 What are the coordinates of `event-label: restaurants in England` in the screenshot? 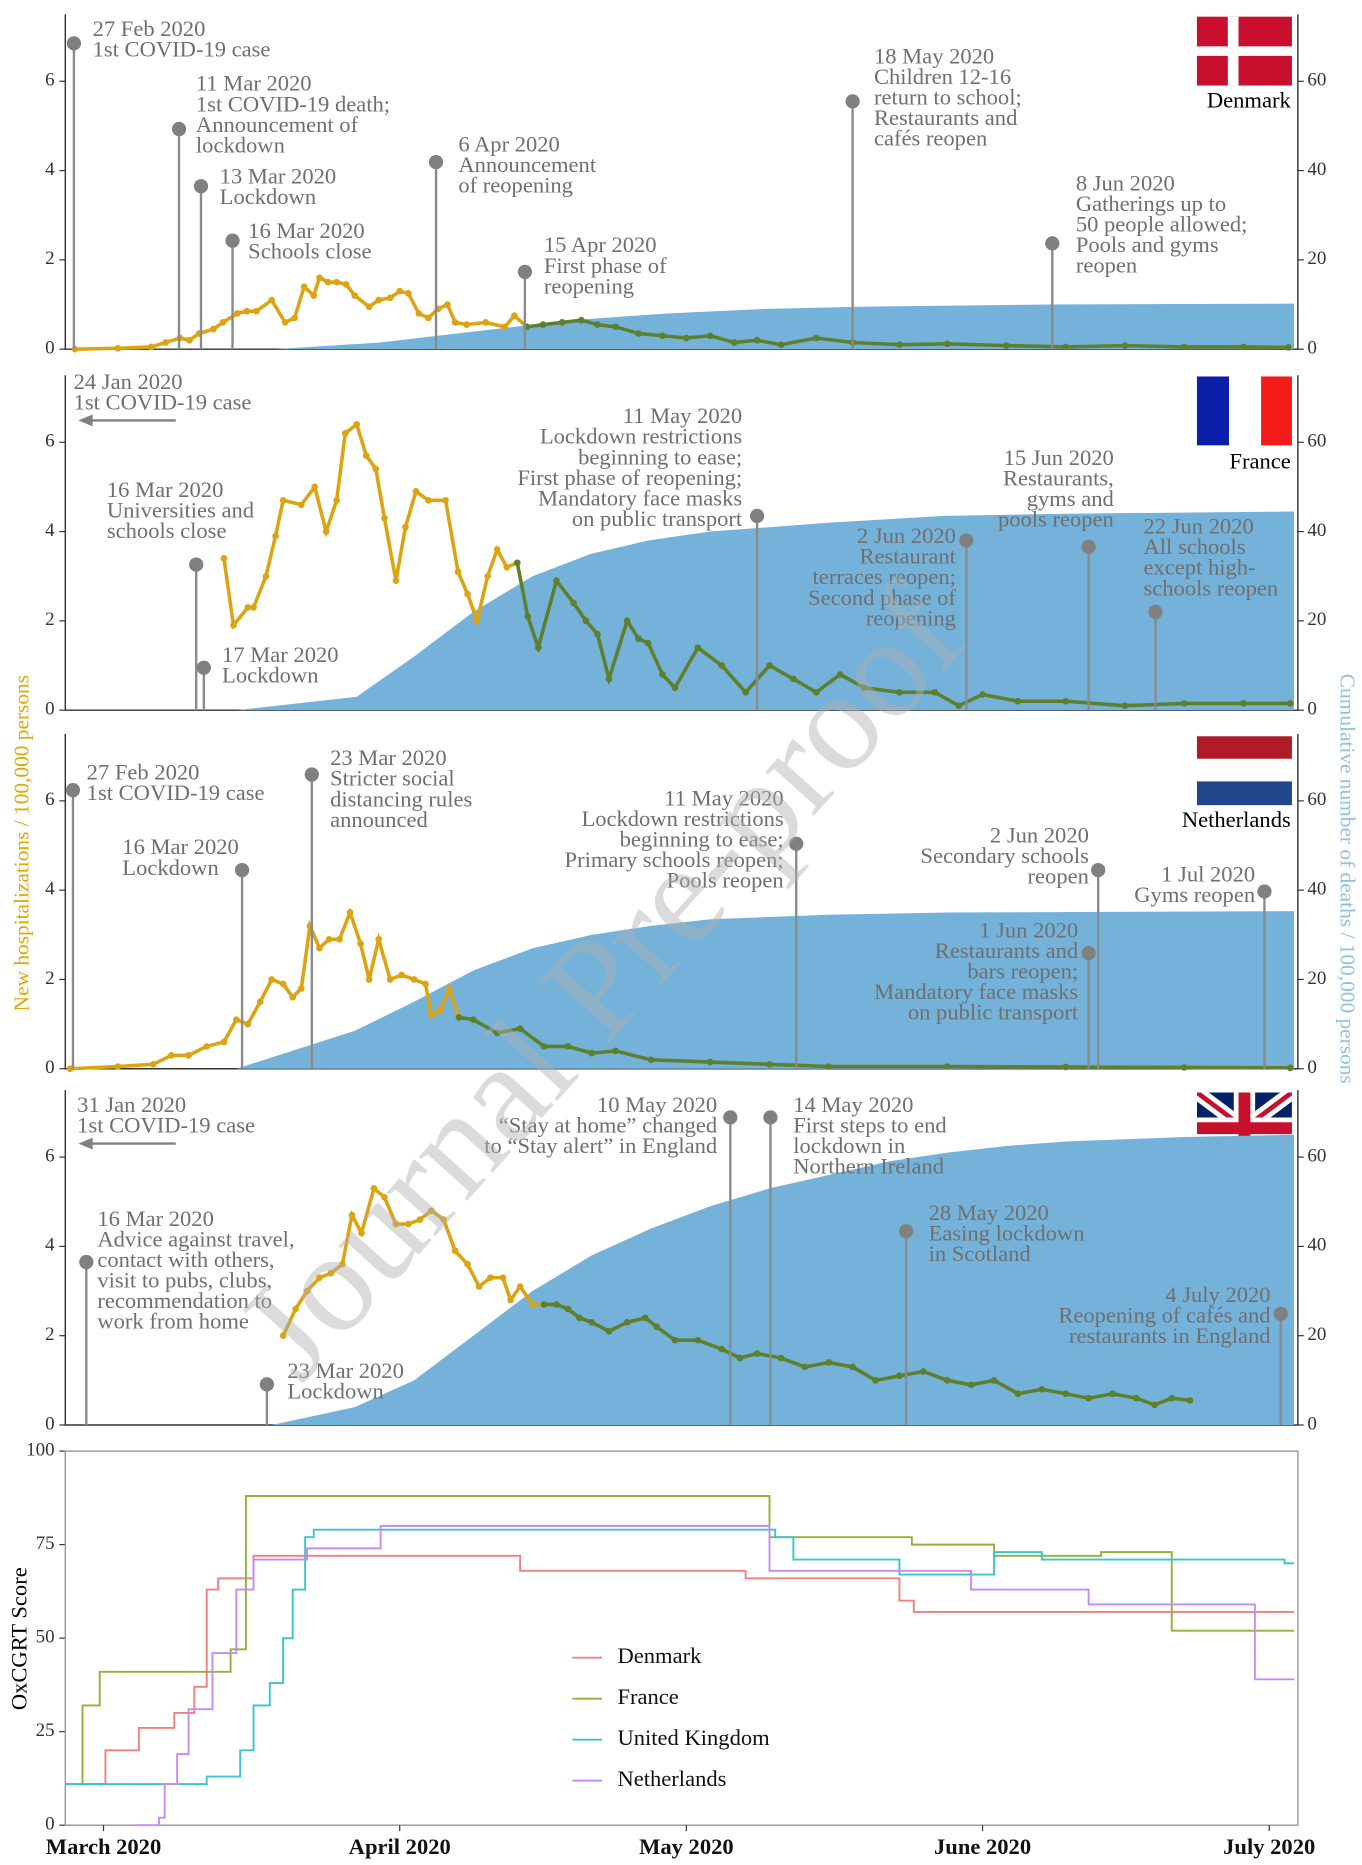 It's located at (1170, 1335).